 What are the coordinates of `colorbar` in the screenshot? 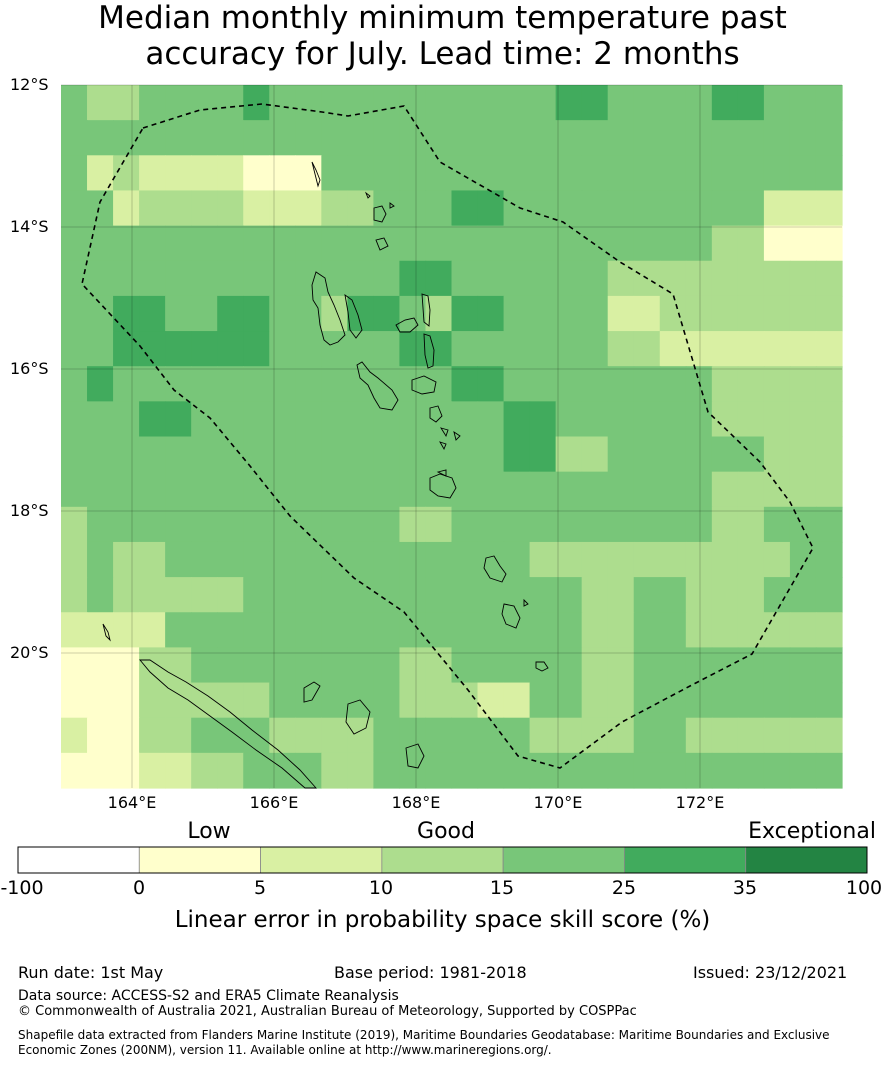 It's located at (442, 860).